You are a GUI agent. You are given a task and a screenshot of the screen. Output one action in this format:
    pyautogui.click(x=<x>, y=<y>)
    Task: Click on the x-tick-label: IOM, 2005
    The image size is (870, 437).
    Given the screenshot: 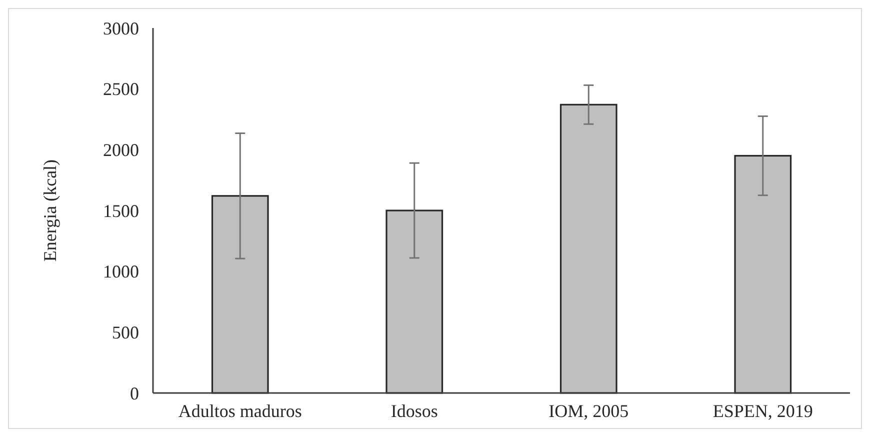 What is the action you would take?
    pyautogui.click(x=588, y=411)
    